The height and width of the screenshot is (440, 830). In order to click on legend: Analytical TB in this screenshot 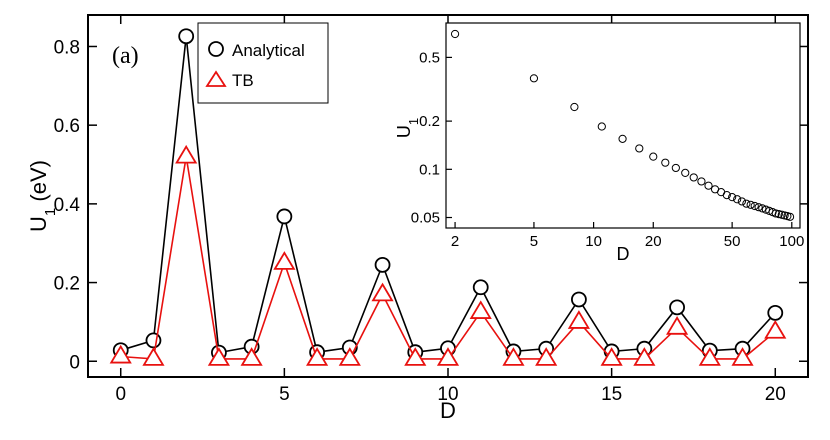, I will do `click(263, 63)`.